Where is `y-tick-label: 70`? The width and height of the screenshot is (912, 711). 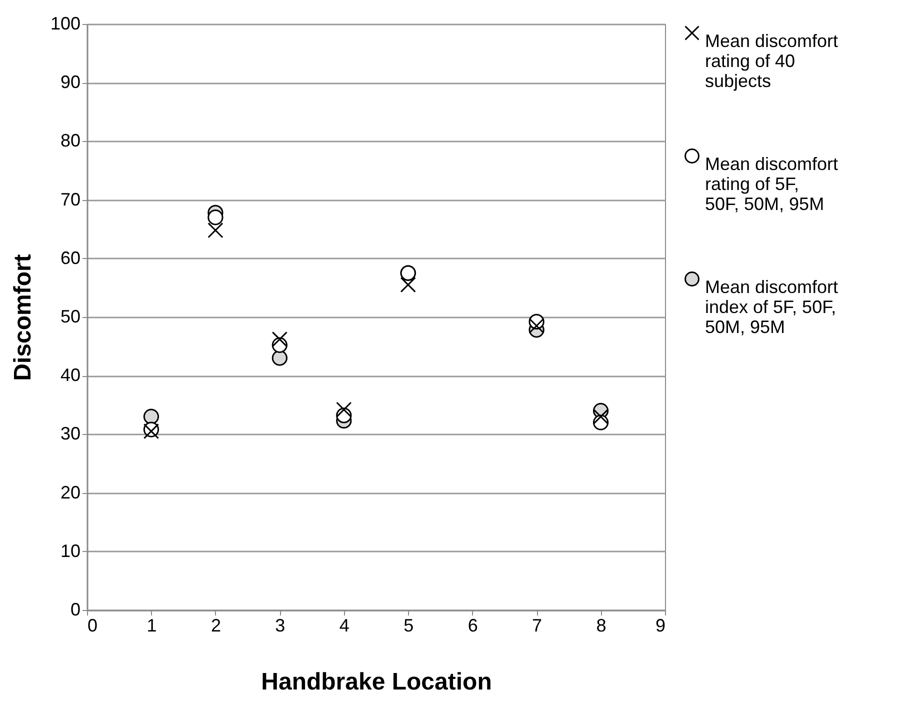
y-tick-label: 70 is located at coordinates (70, 199).